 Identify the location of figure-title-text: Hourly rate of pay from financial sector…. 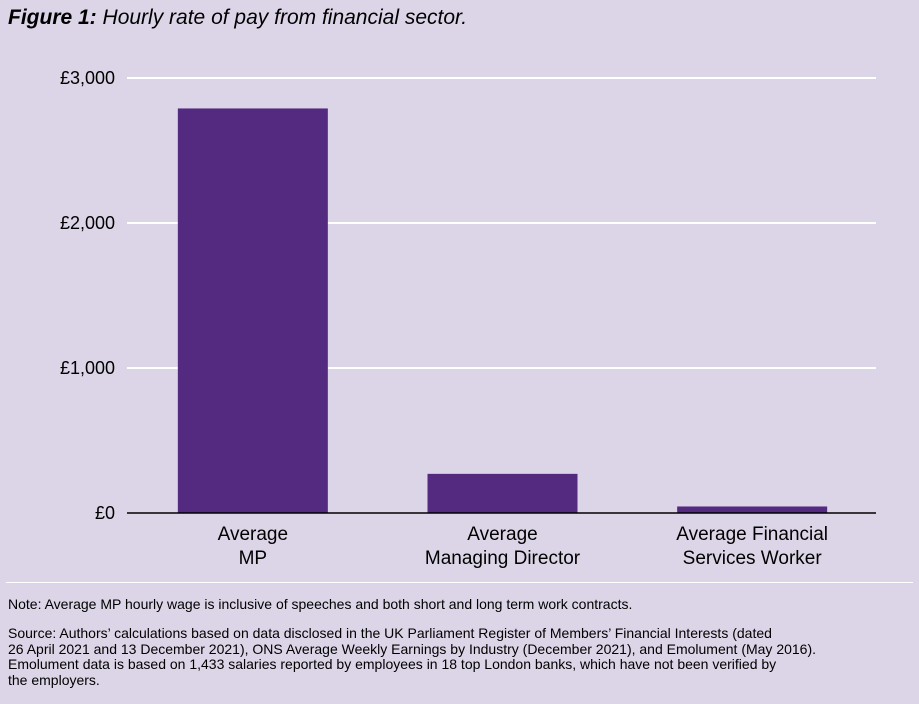
(285, 17).